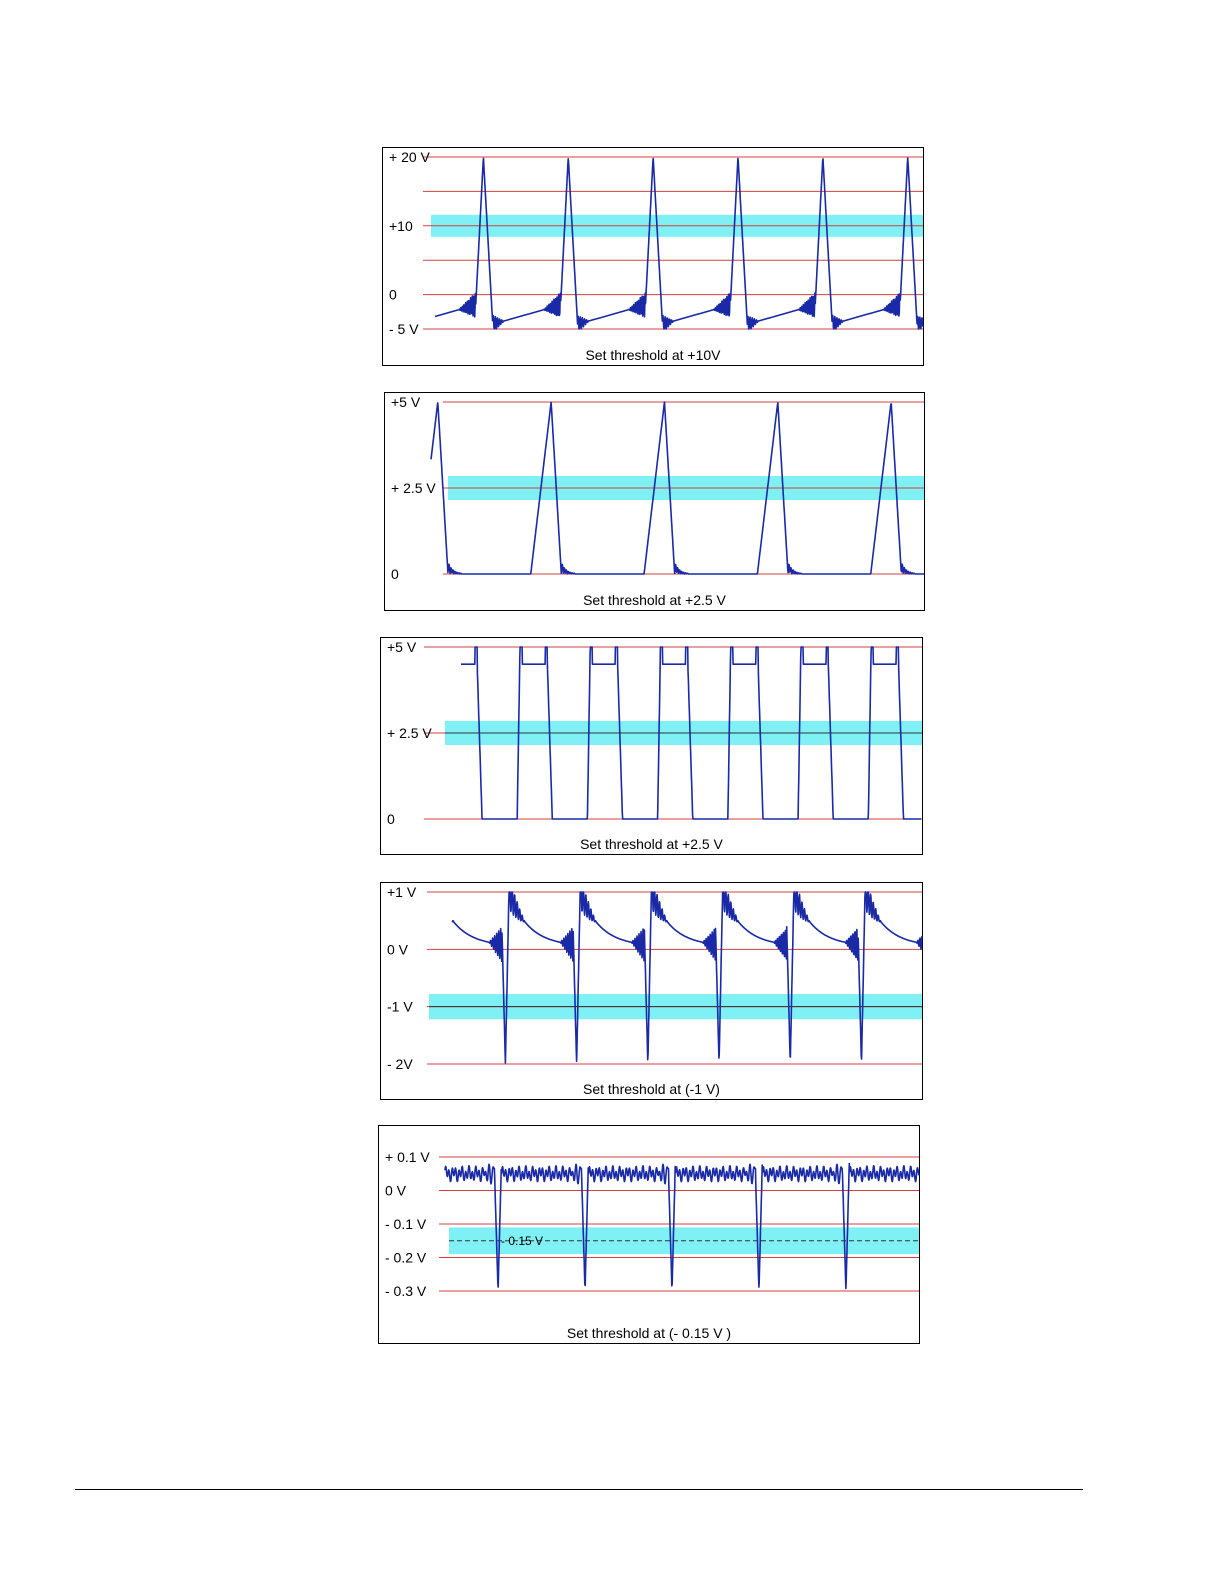  Describe the element at coordinates (400, 1007) in the screenshot. I see `y-tick-label: -1 V` at that location.